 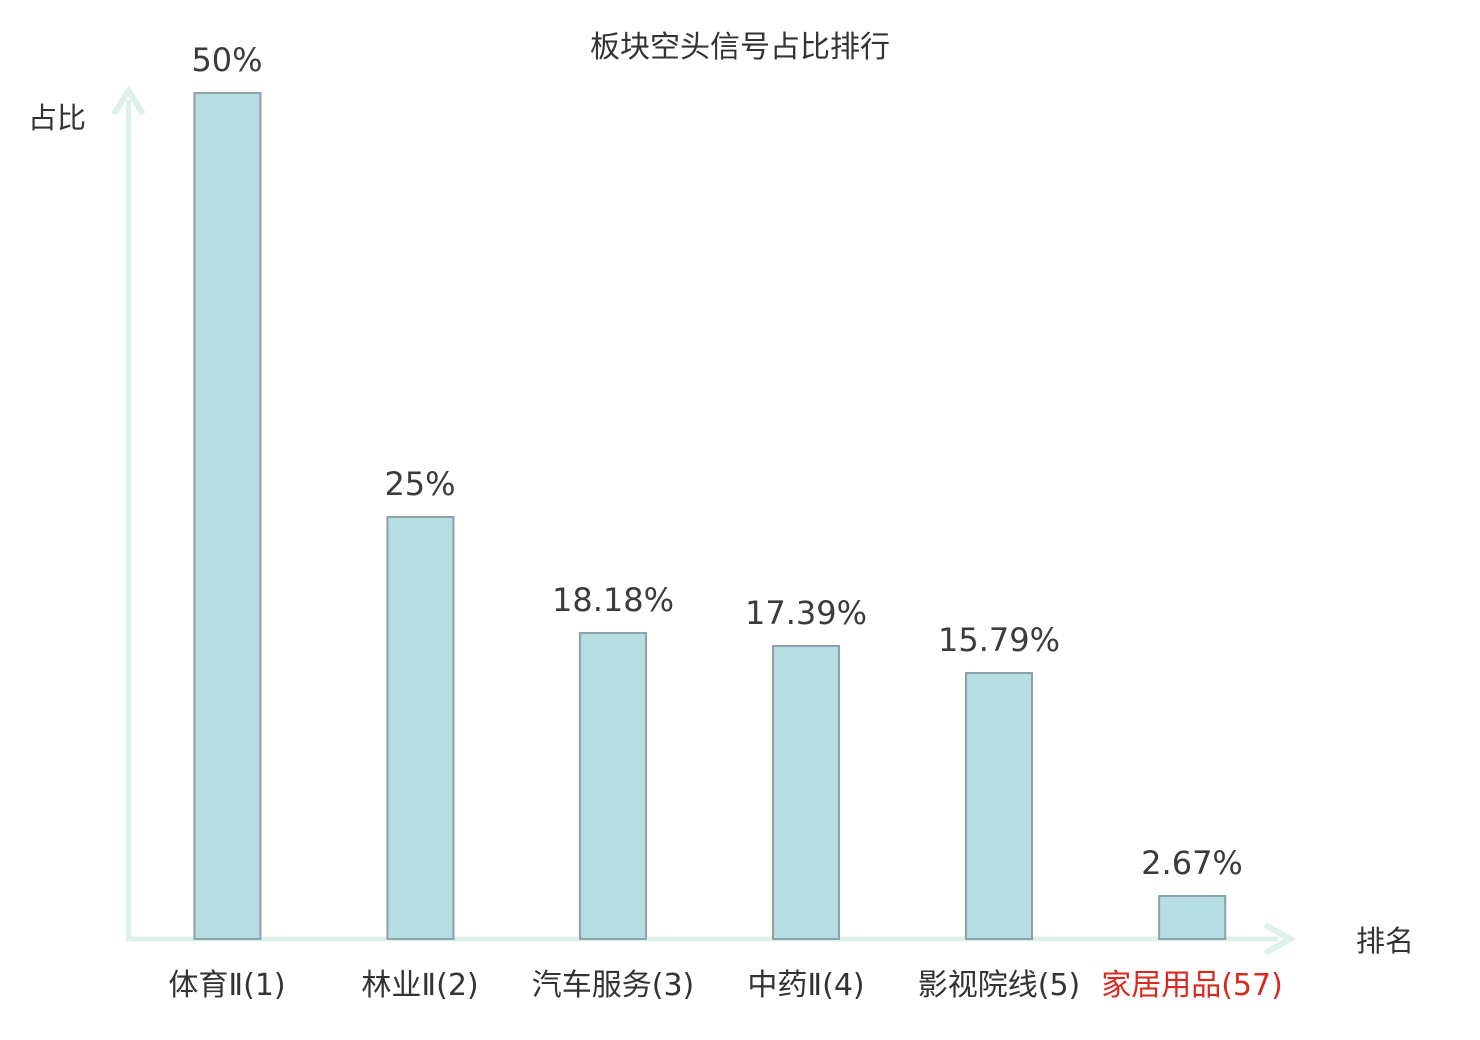 I want to click on category-label: 体育Ⅱ(1), so click(x=227, y=985).